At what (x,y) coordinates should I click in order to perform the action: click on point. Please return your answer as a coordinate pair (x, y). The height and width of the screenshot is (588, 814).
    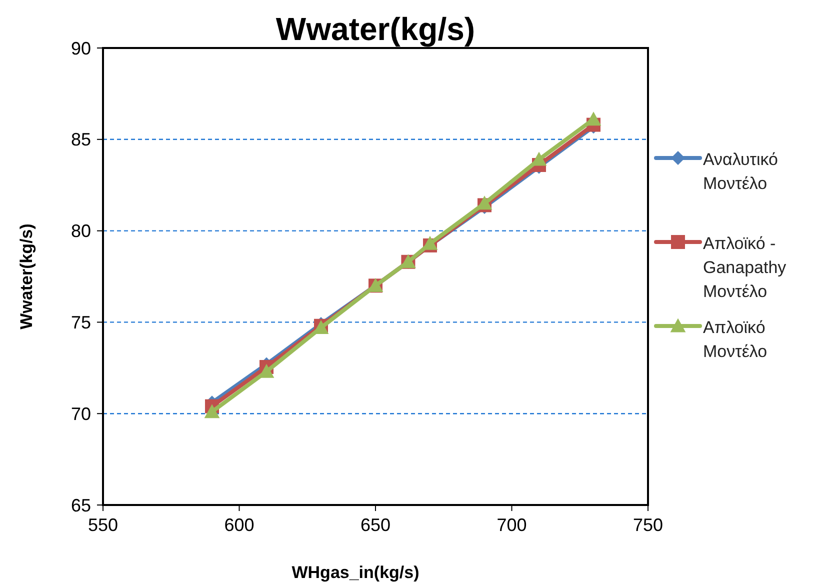
    Looking at the image, I should click on (212, 411).